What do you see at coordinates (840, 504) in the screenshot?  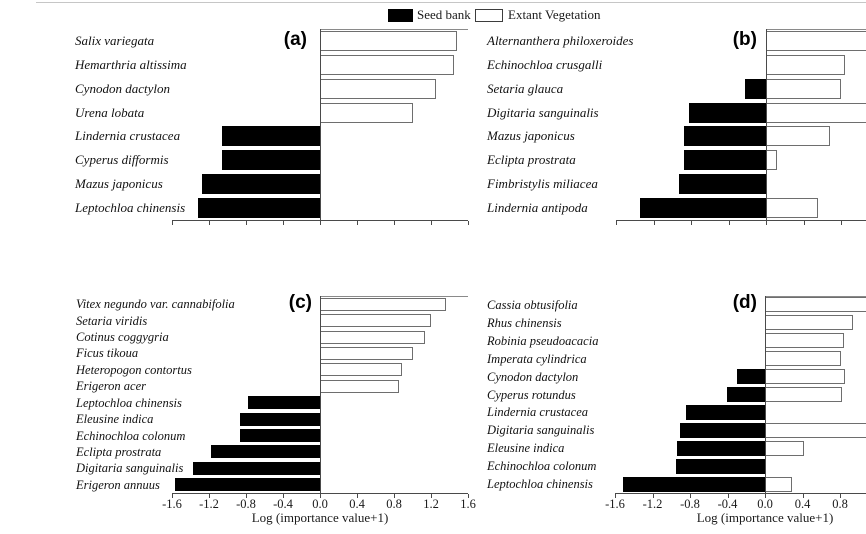 I see `axis-tick-label: 0.8` at bounding box center [840, 504].